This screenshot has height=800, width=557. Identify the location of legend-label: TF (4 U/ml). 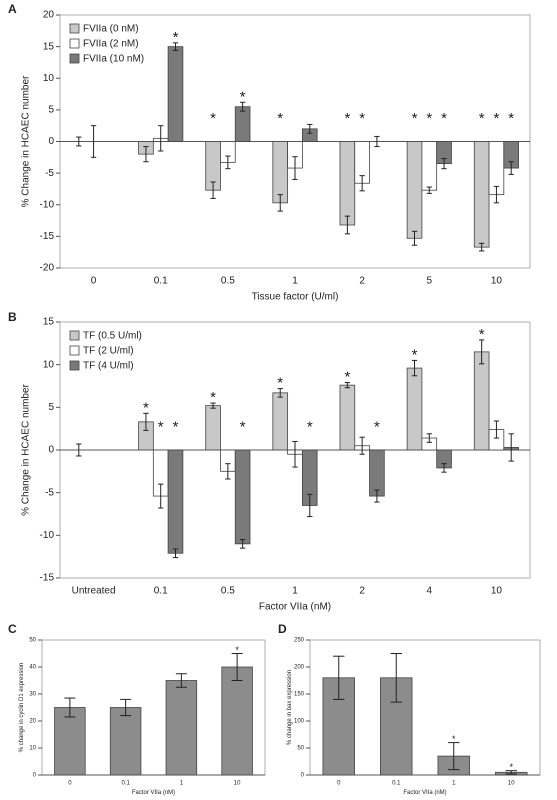
(108, 366).